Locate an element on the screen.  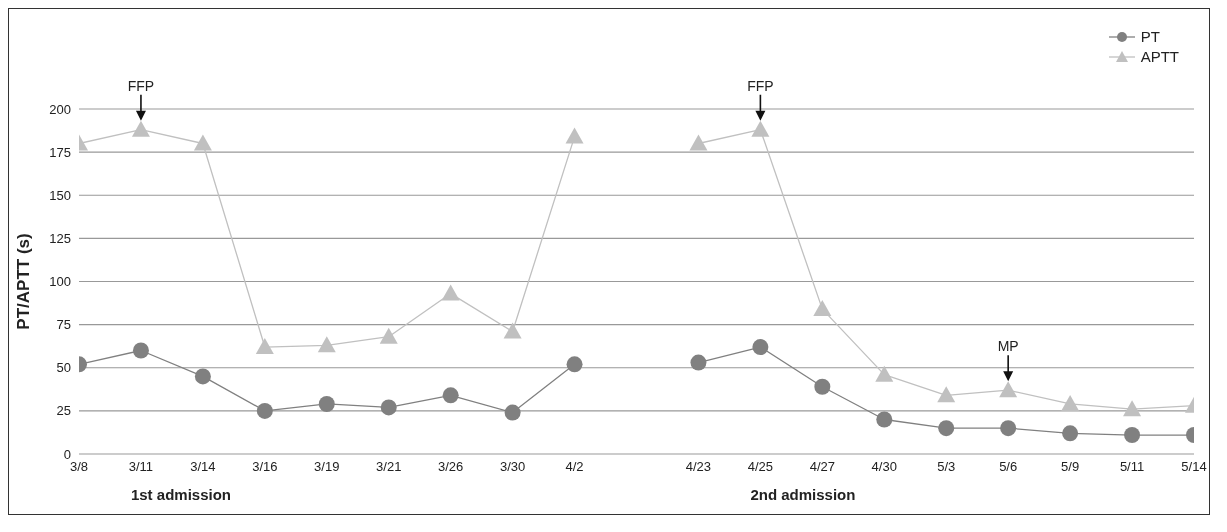
x-tick-label: 4/25 is located at coordinates (760, 467).